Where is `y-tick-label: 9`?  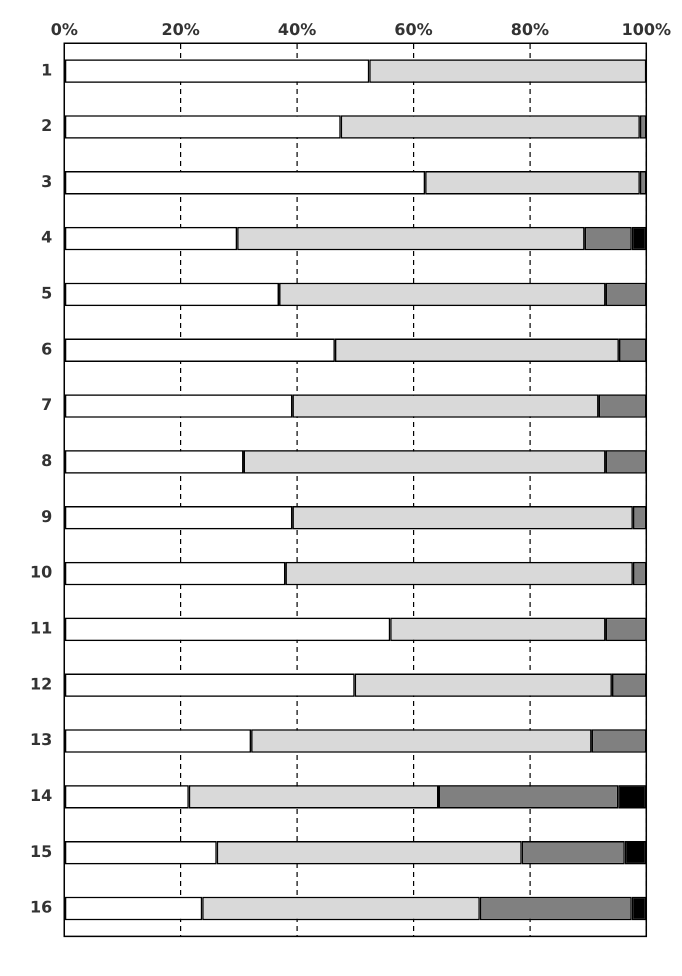
y-tick-label: 9 is located at coordinates (46, 516).